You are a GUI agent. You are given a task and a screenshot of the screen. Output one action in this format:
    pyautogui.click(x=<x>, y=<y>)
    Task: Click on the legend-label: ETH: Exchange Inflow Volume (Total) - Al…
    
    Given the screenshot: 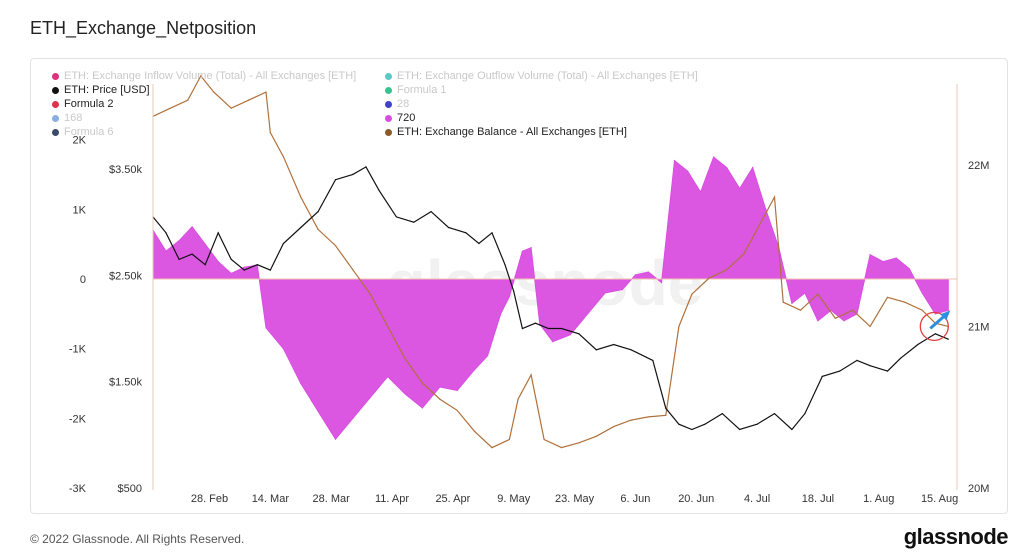 What is the action you would take?
    pyautogui.click(x=210, y=76)
    